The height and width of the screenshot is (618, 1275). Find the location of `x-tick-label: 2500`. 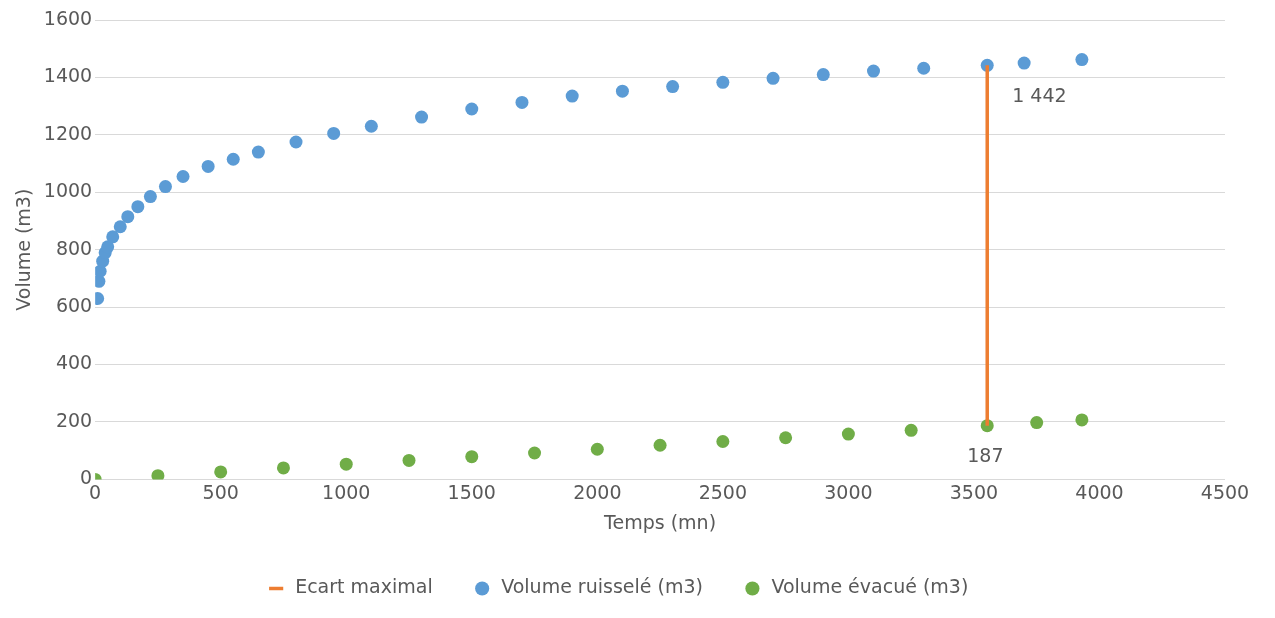

x-tick-label: 2500 is located at coordinates (723, 491).